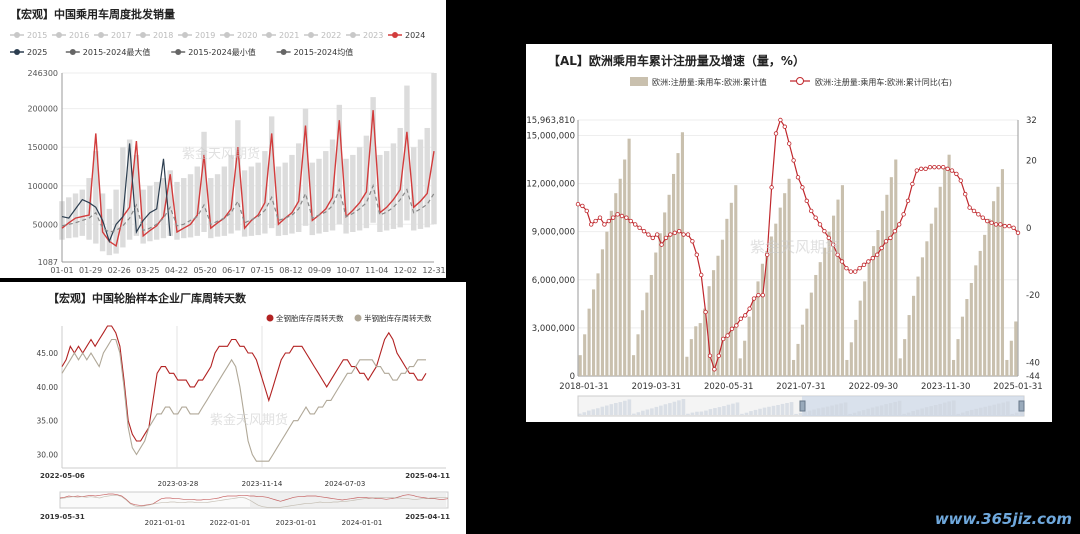  I want to click on y-tick-label: 35.00, so click(48, 421).